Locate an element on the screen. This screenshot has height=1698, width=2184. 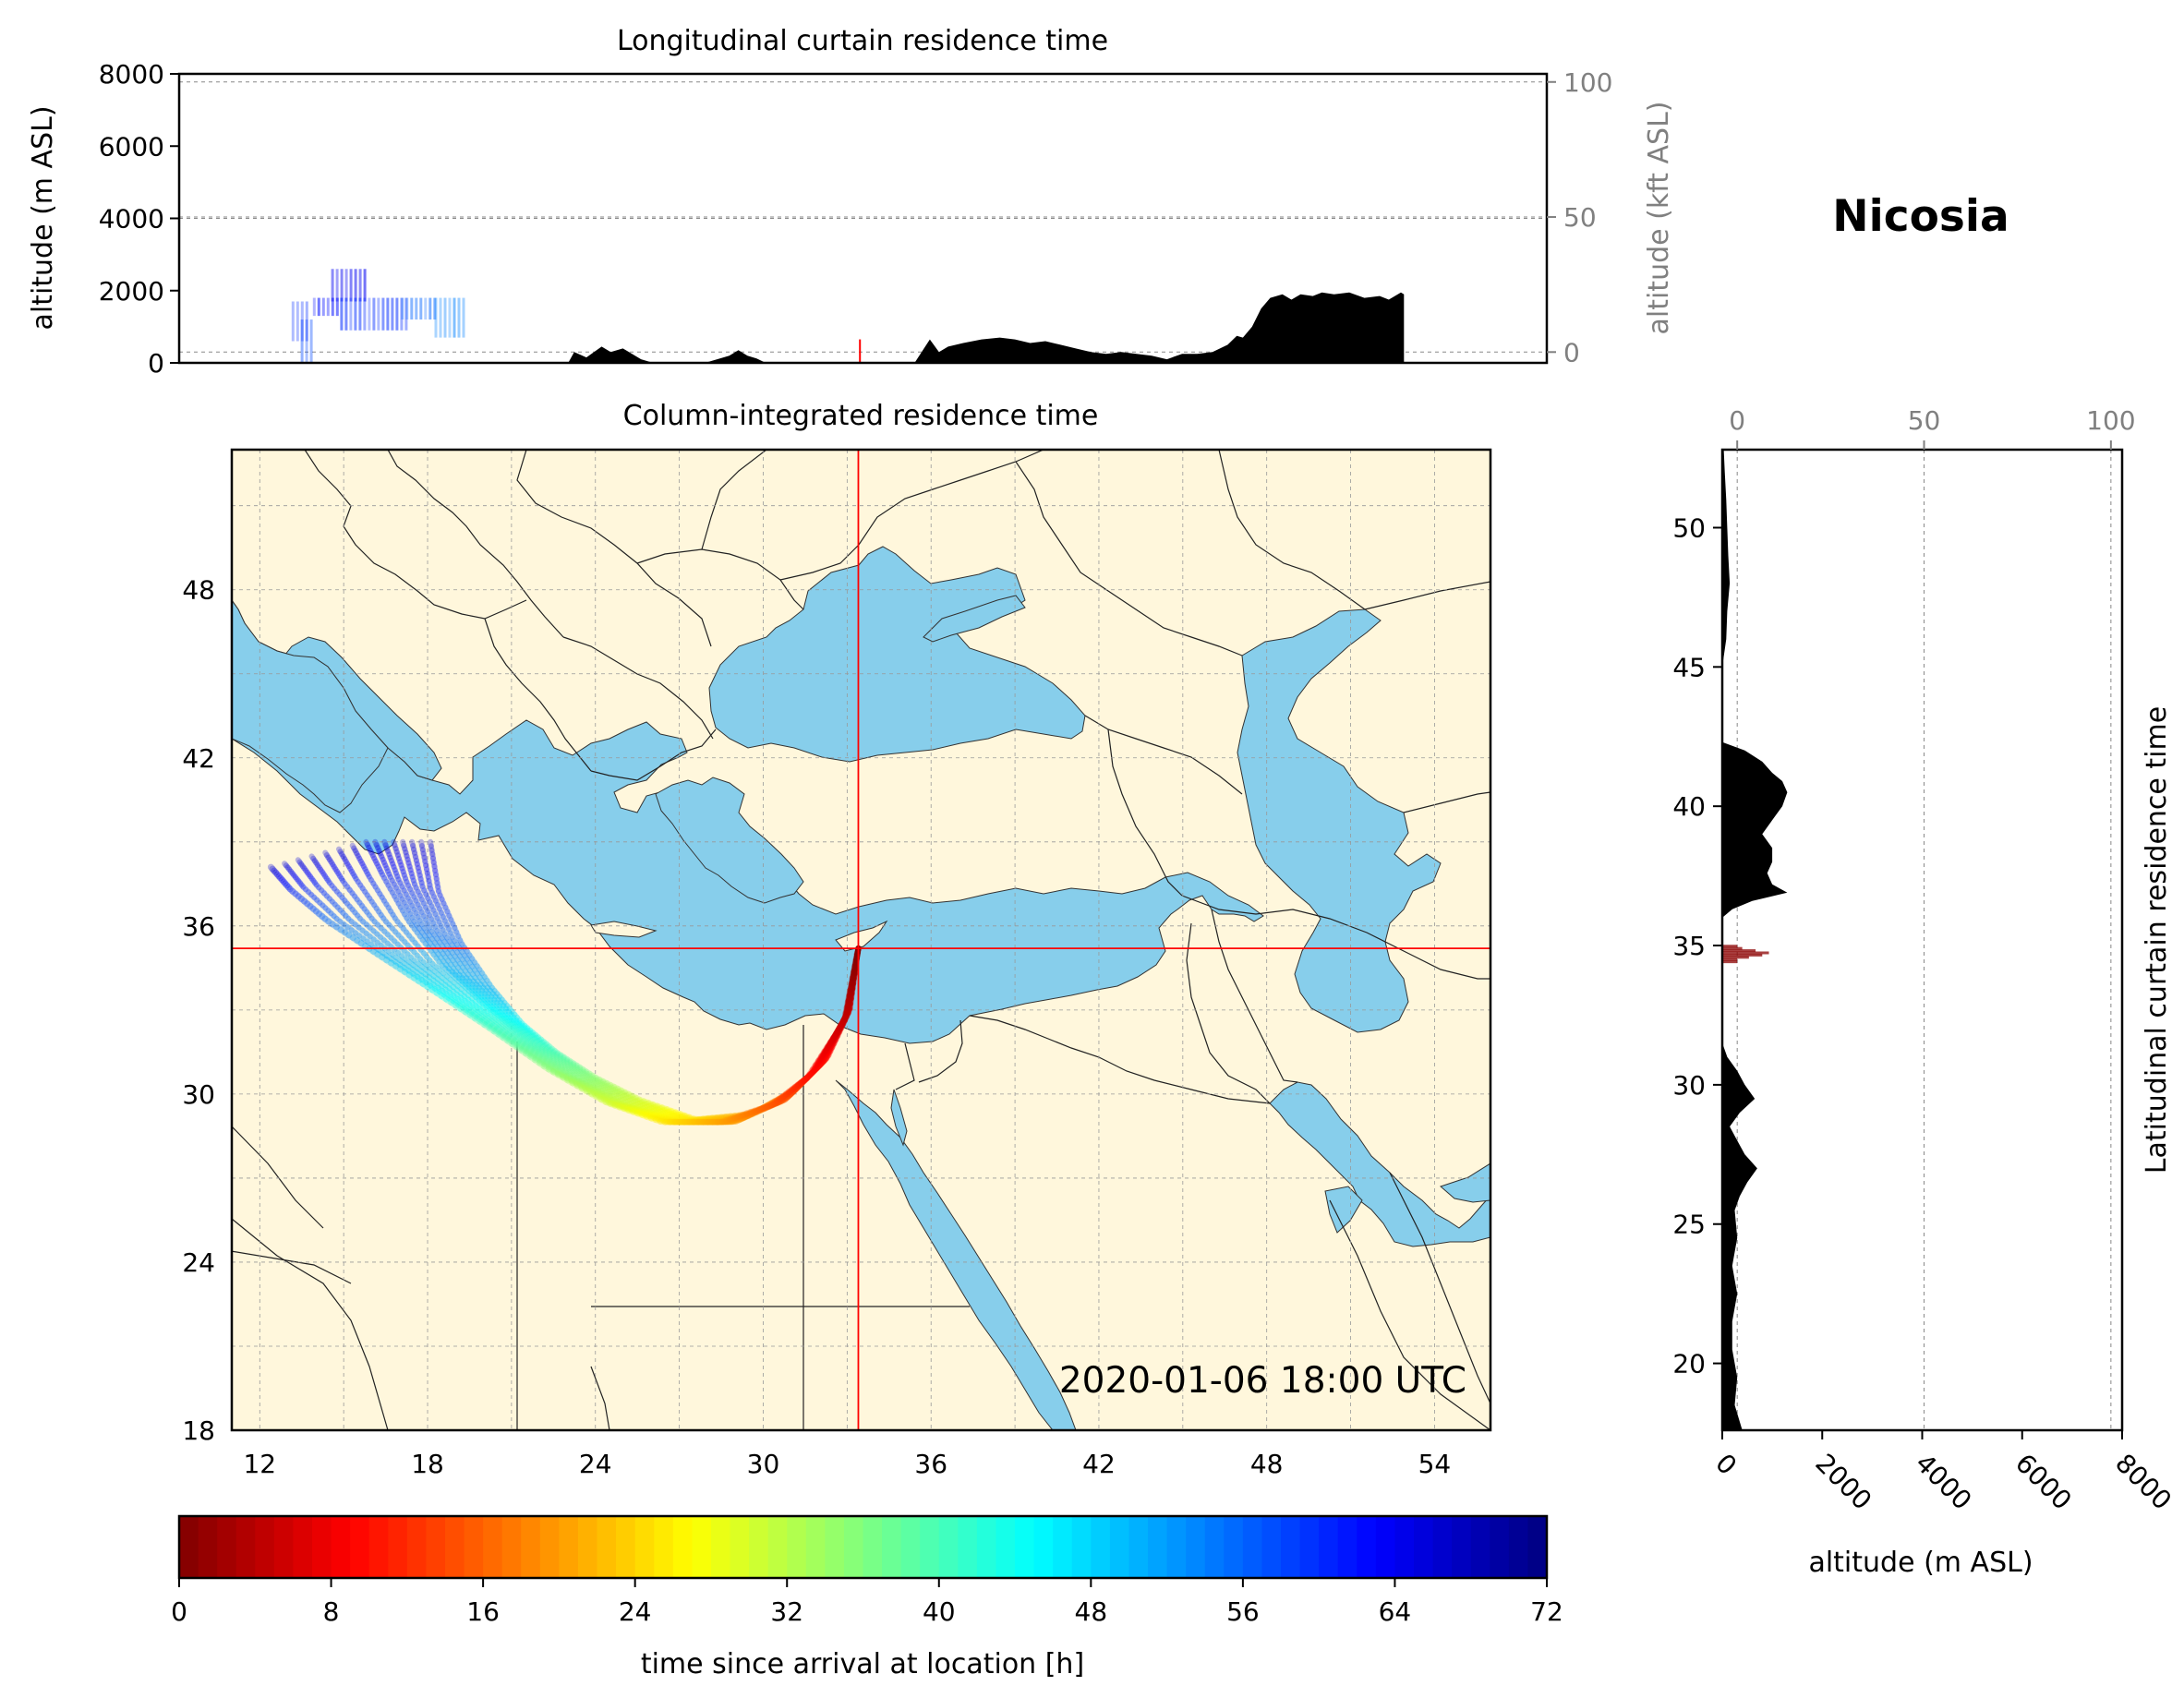
latitudinal-kft-tick-label: 100 is located at coordinates (2110, 420).